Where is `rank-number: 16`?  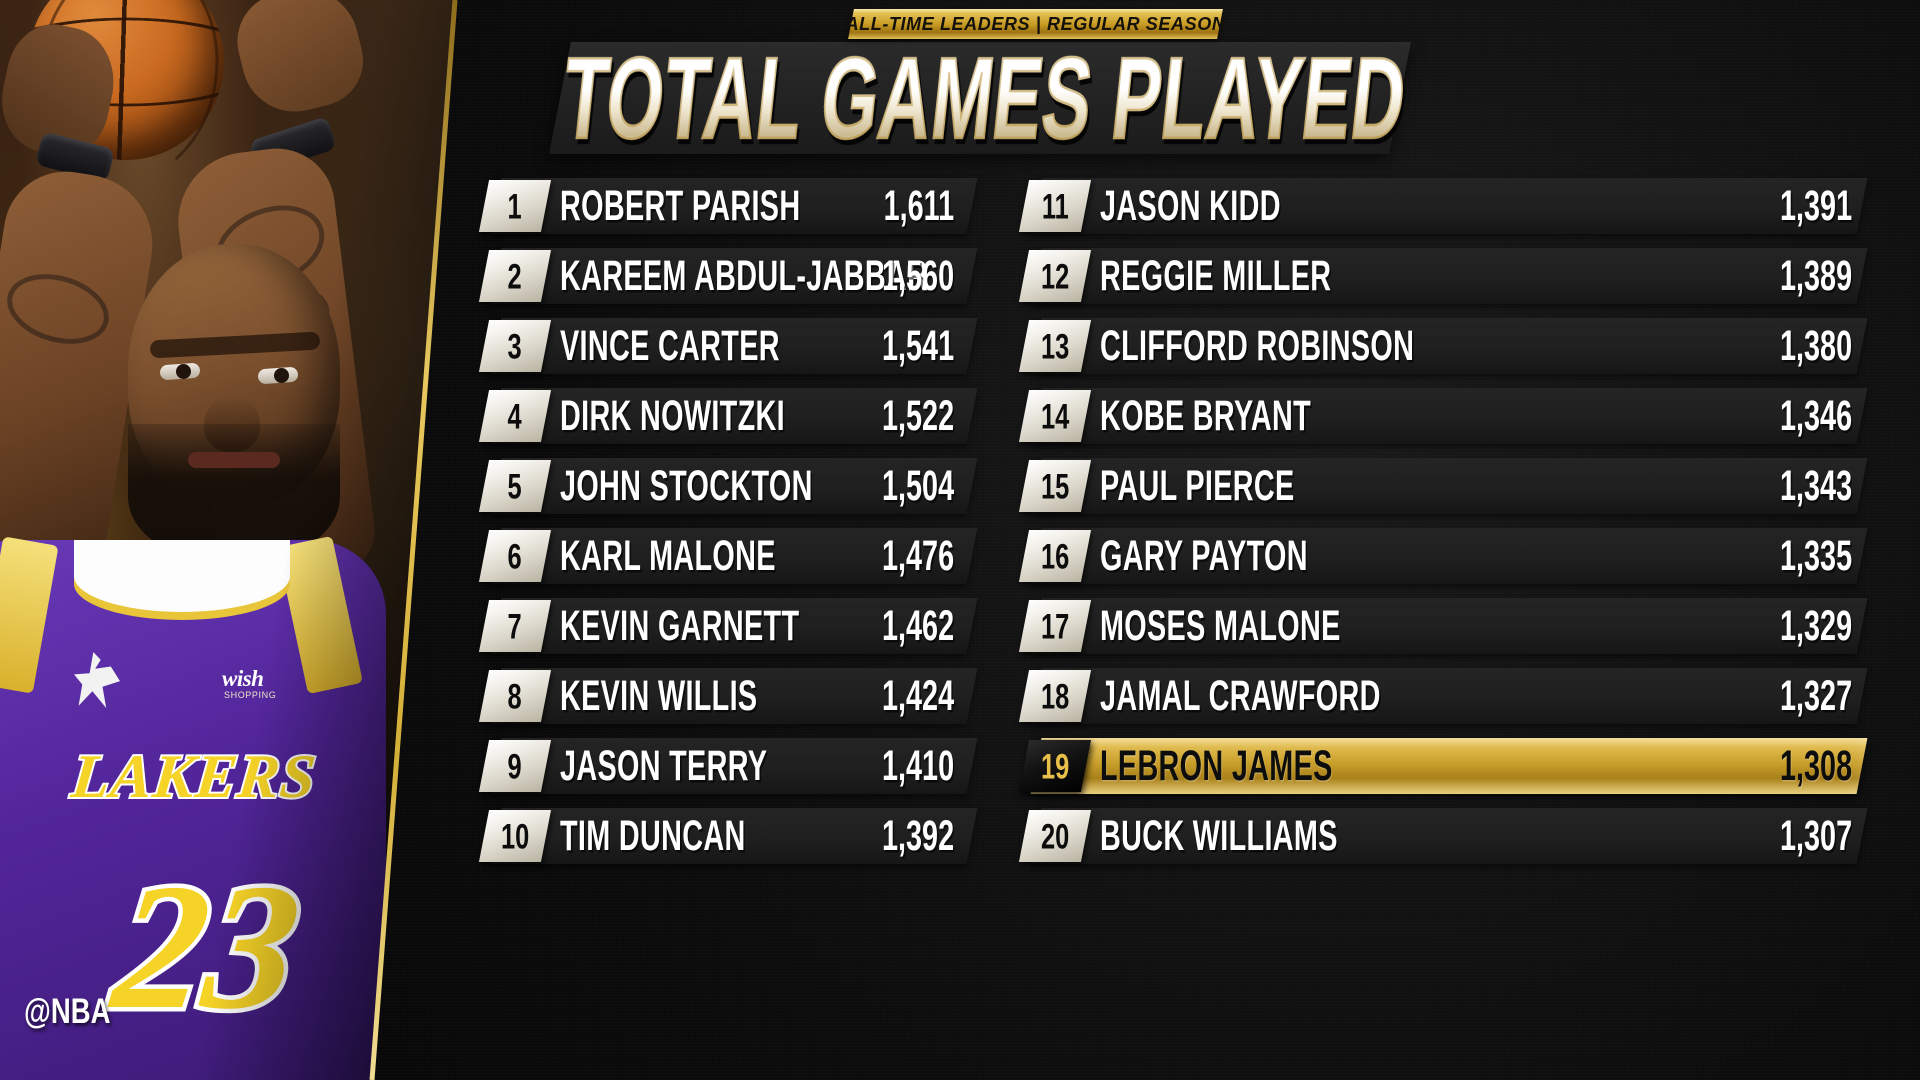 rank-number: 16 is located at coordinates (1055, 556).